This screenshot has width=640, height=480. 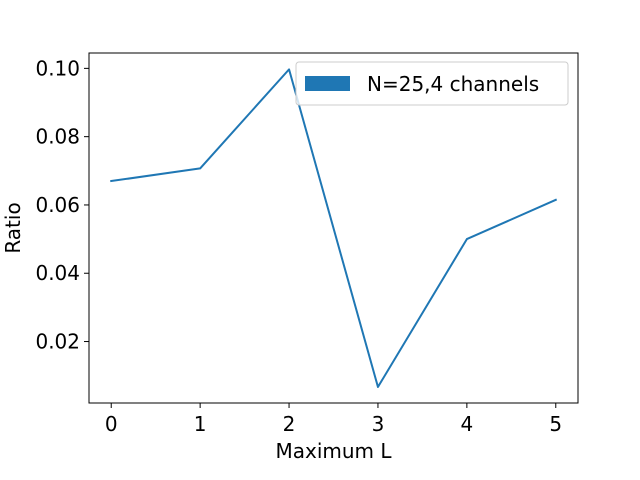 I want to click on y-tick-label: 0.06, so click(x=57, y=205).